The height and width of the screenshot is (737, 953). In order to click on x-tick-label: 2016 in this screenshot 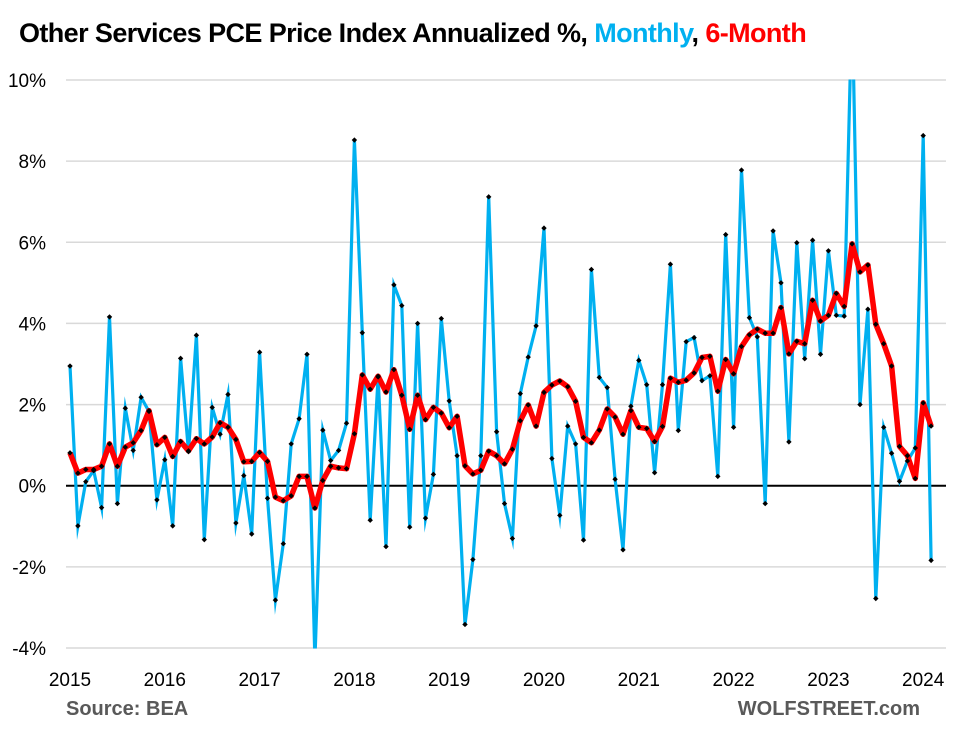, I will do `click(165, 680)`.